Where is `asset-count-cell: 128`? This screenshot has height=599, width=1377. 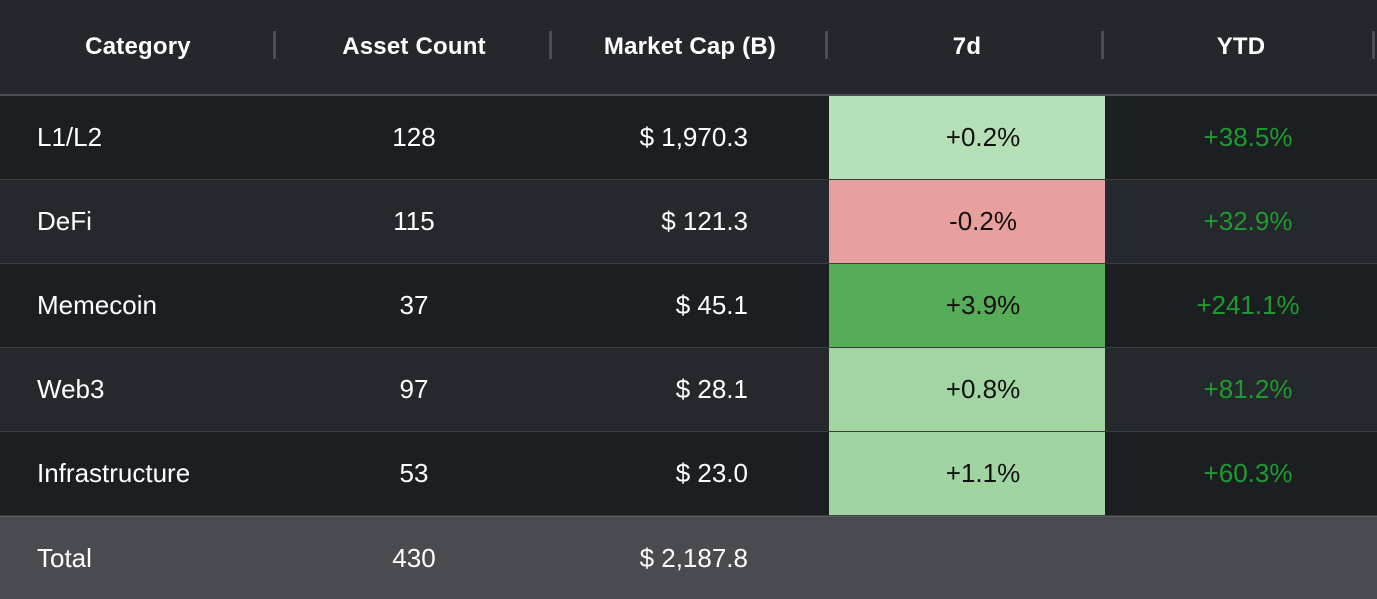 asset-count-cell: 128 is located at coordinates (414, 137).